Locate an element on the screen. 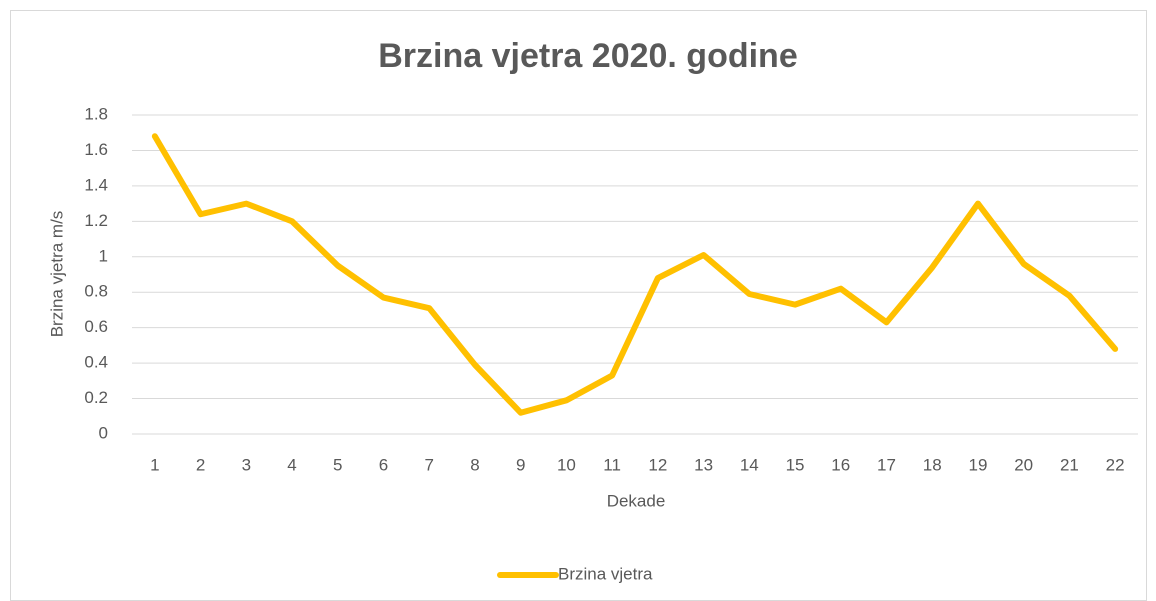 The image size is (1156, 601). x-axis-title: Dekade is located at coordinates (636, 500).